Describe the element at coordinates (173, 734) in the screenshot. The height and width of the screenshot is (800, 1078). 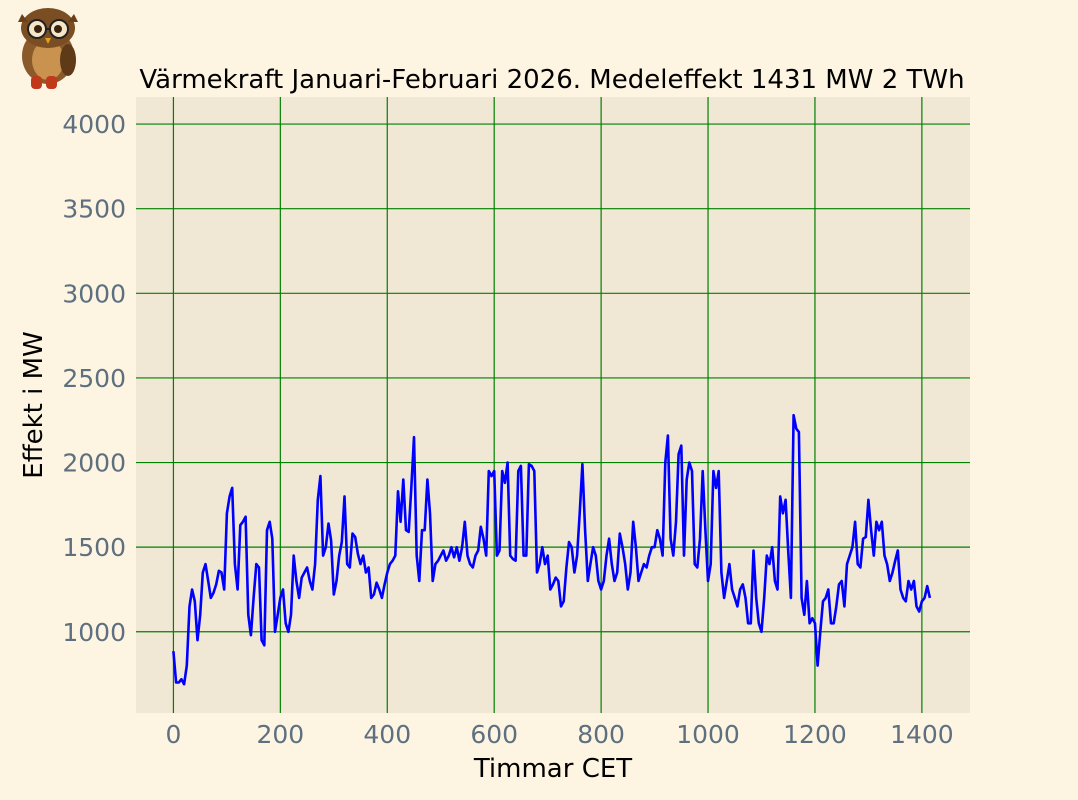
I see `x-tick-label: 0` at that location.